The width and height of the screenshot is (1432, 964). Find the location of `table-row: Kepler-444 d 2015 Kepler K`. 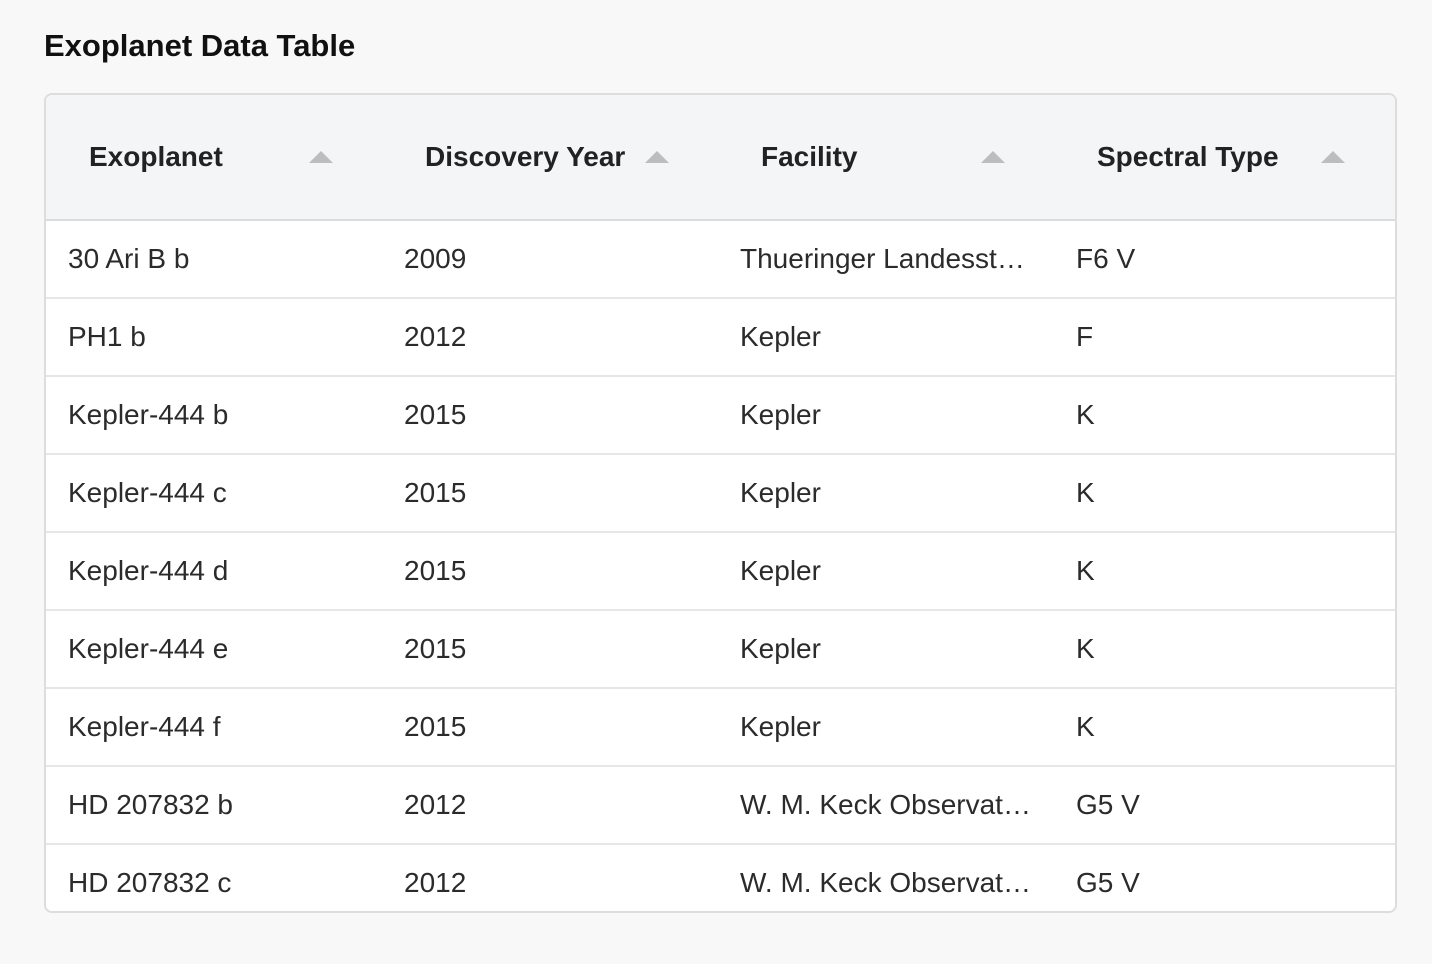

table-row: Kepler-444 d 2015 Kepler K is located at coordinates (720, 572).